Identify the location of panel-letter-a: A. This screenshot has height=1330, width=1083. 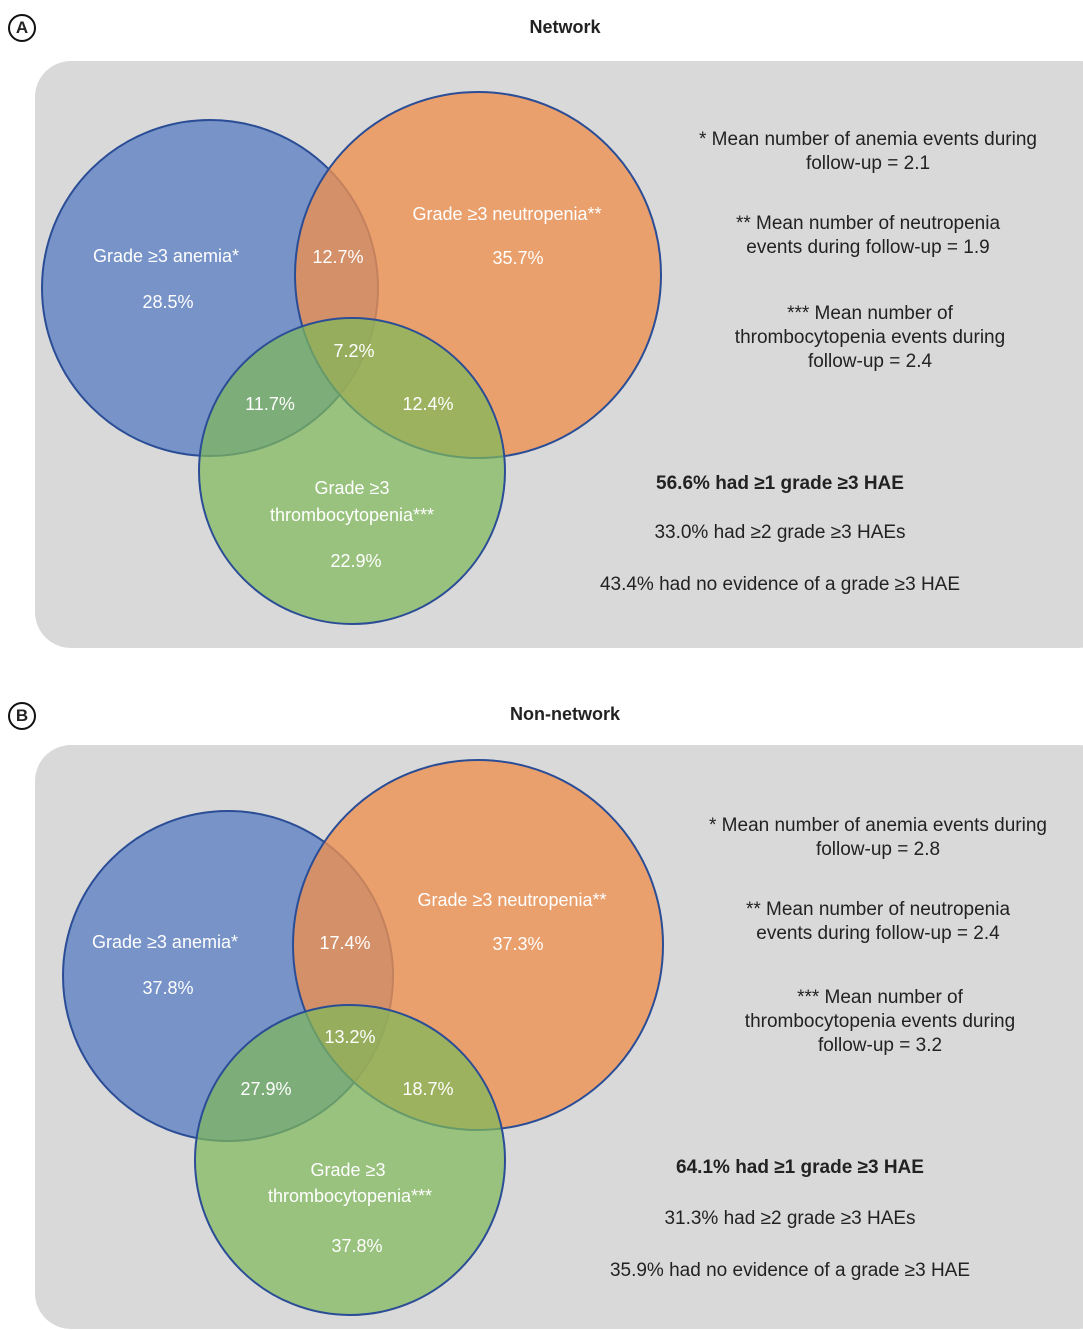
(22, 28).